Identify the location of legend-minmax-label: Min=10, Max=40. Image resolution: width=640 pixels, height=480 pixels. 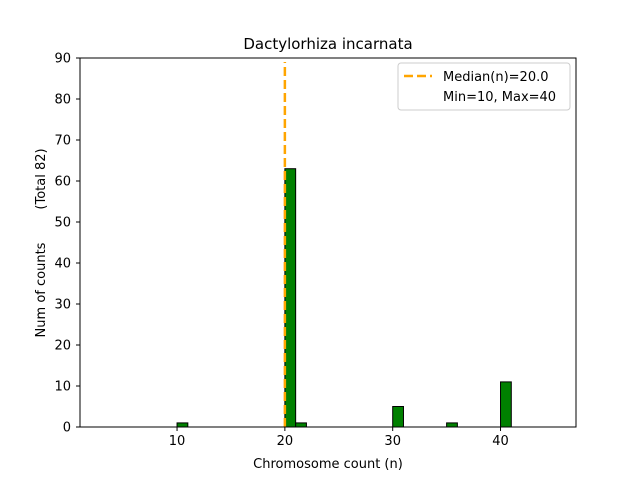
(499, 97).